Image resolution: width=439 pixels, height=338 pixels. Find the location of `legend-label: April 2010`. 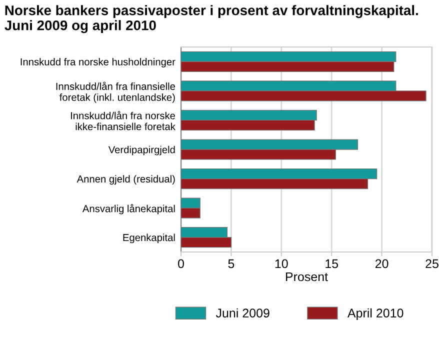

legend-label: April 2010 is located at coordinates (375, 314).